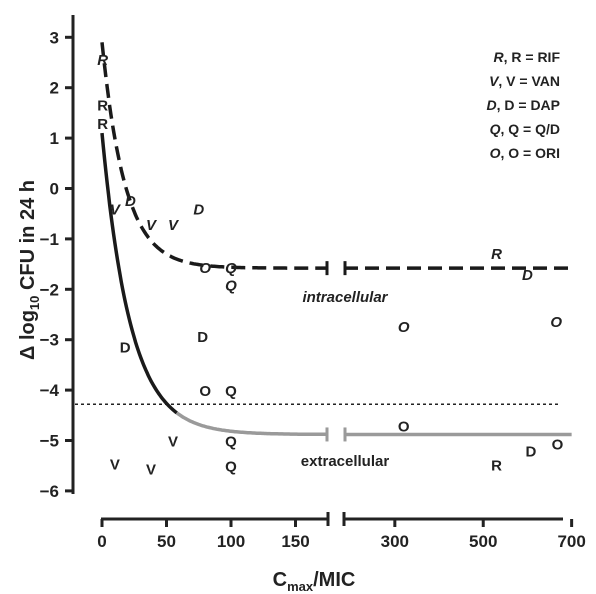 The width and height of the screenshot is (596, 594). What do you see at coordinates (54, 138) in the screenshot?
I see `y-tick-label: 1` at bounding box center [54, 138].